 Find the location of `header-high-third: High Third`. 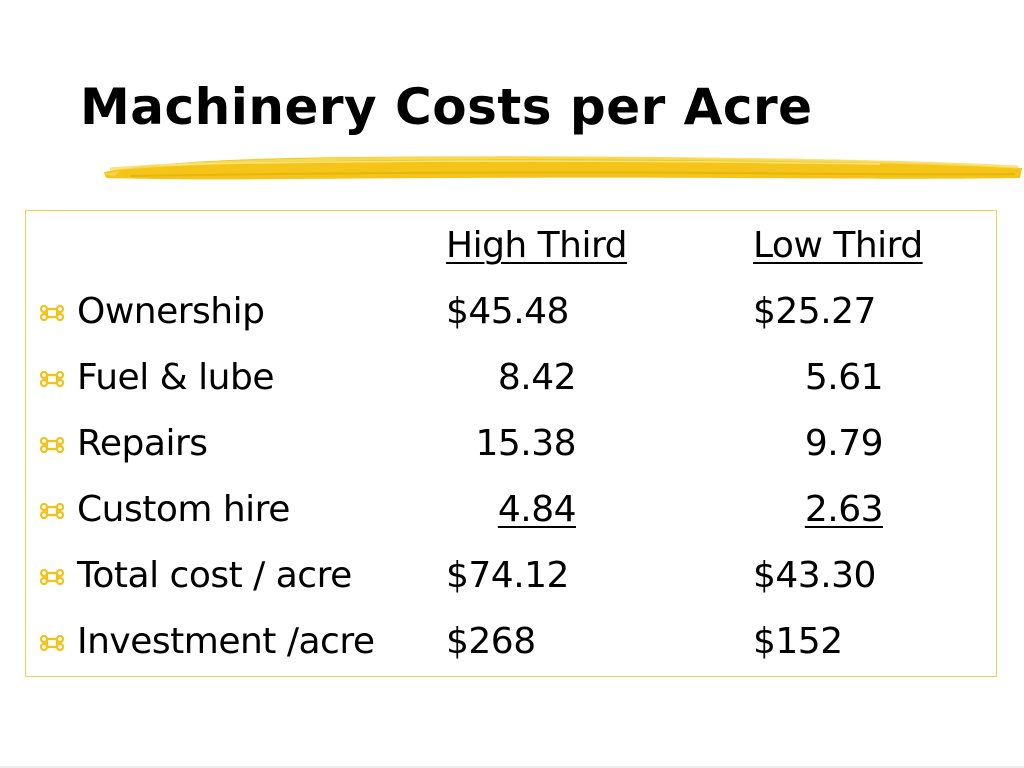

header-high-third: High Third is located at coordinates (537, 245).